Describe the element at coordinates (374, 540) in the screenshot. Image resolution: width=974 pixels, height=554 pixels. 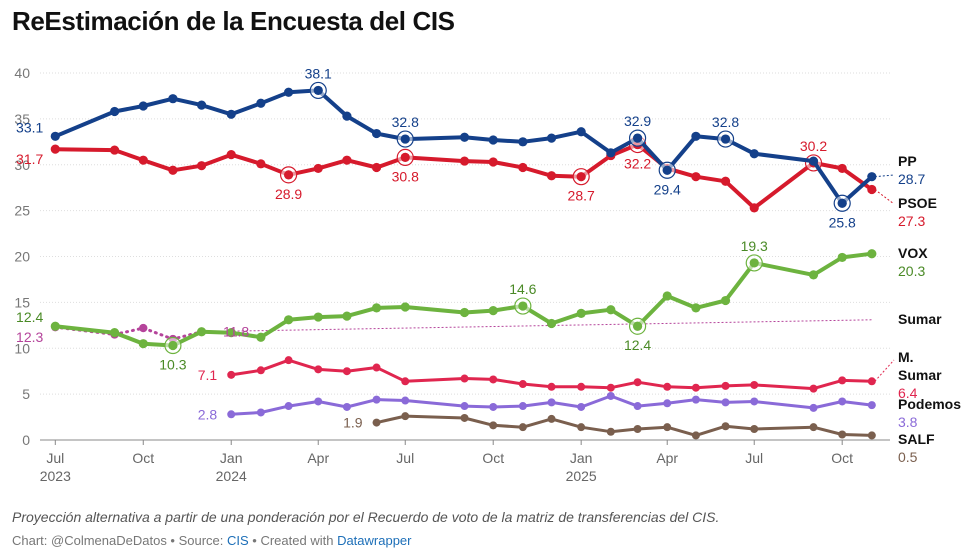
I see `datawrapper-link: Datawrapper` at that location.